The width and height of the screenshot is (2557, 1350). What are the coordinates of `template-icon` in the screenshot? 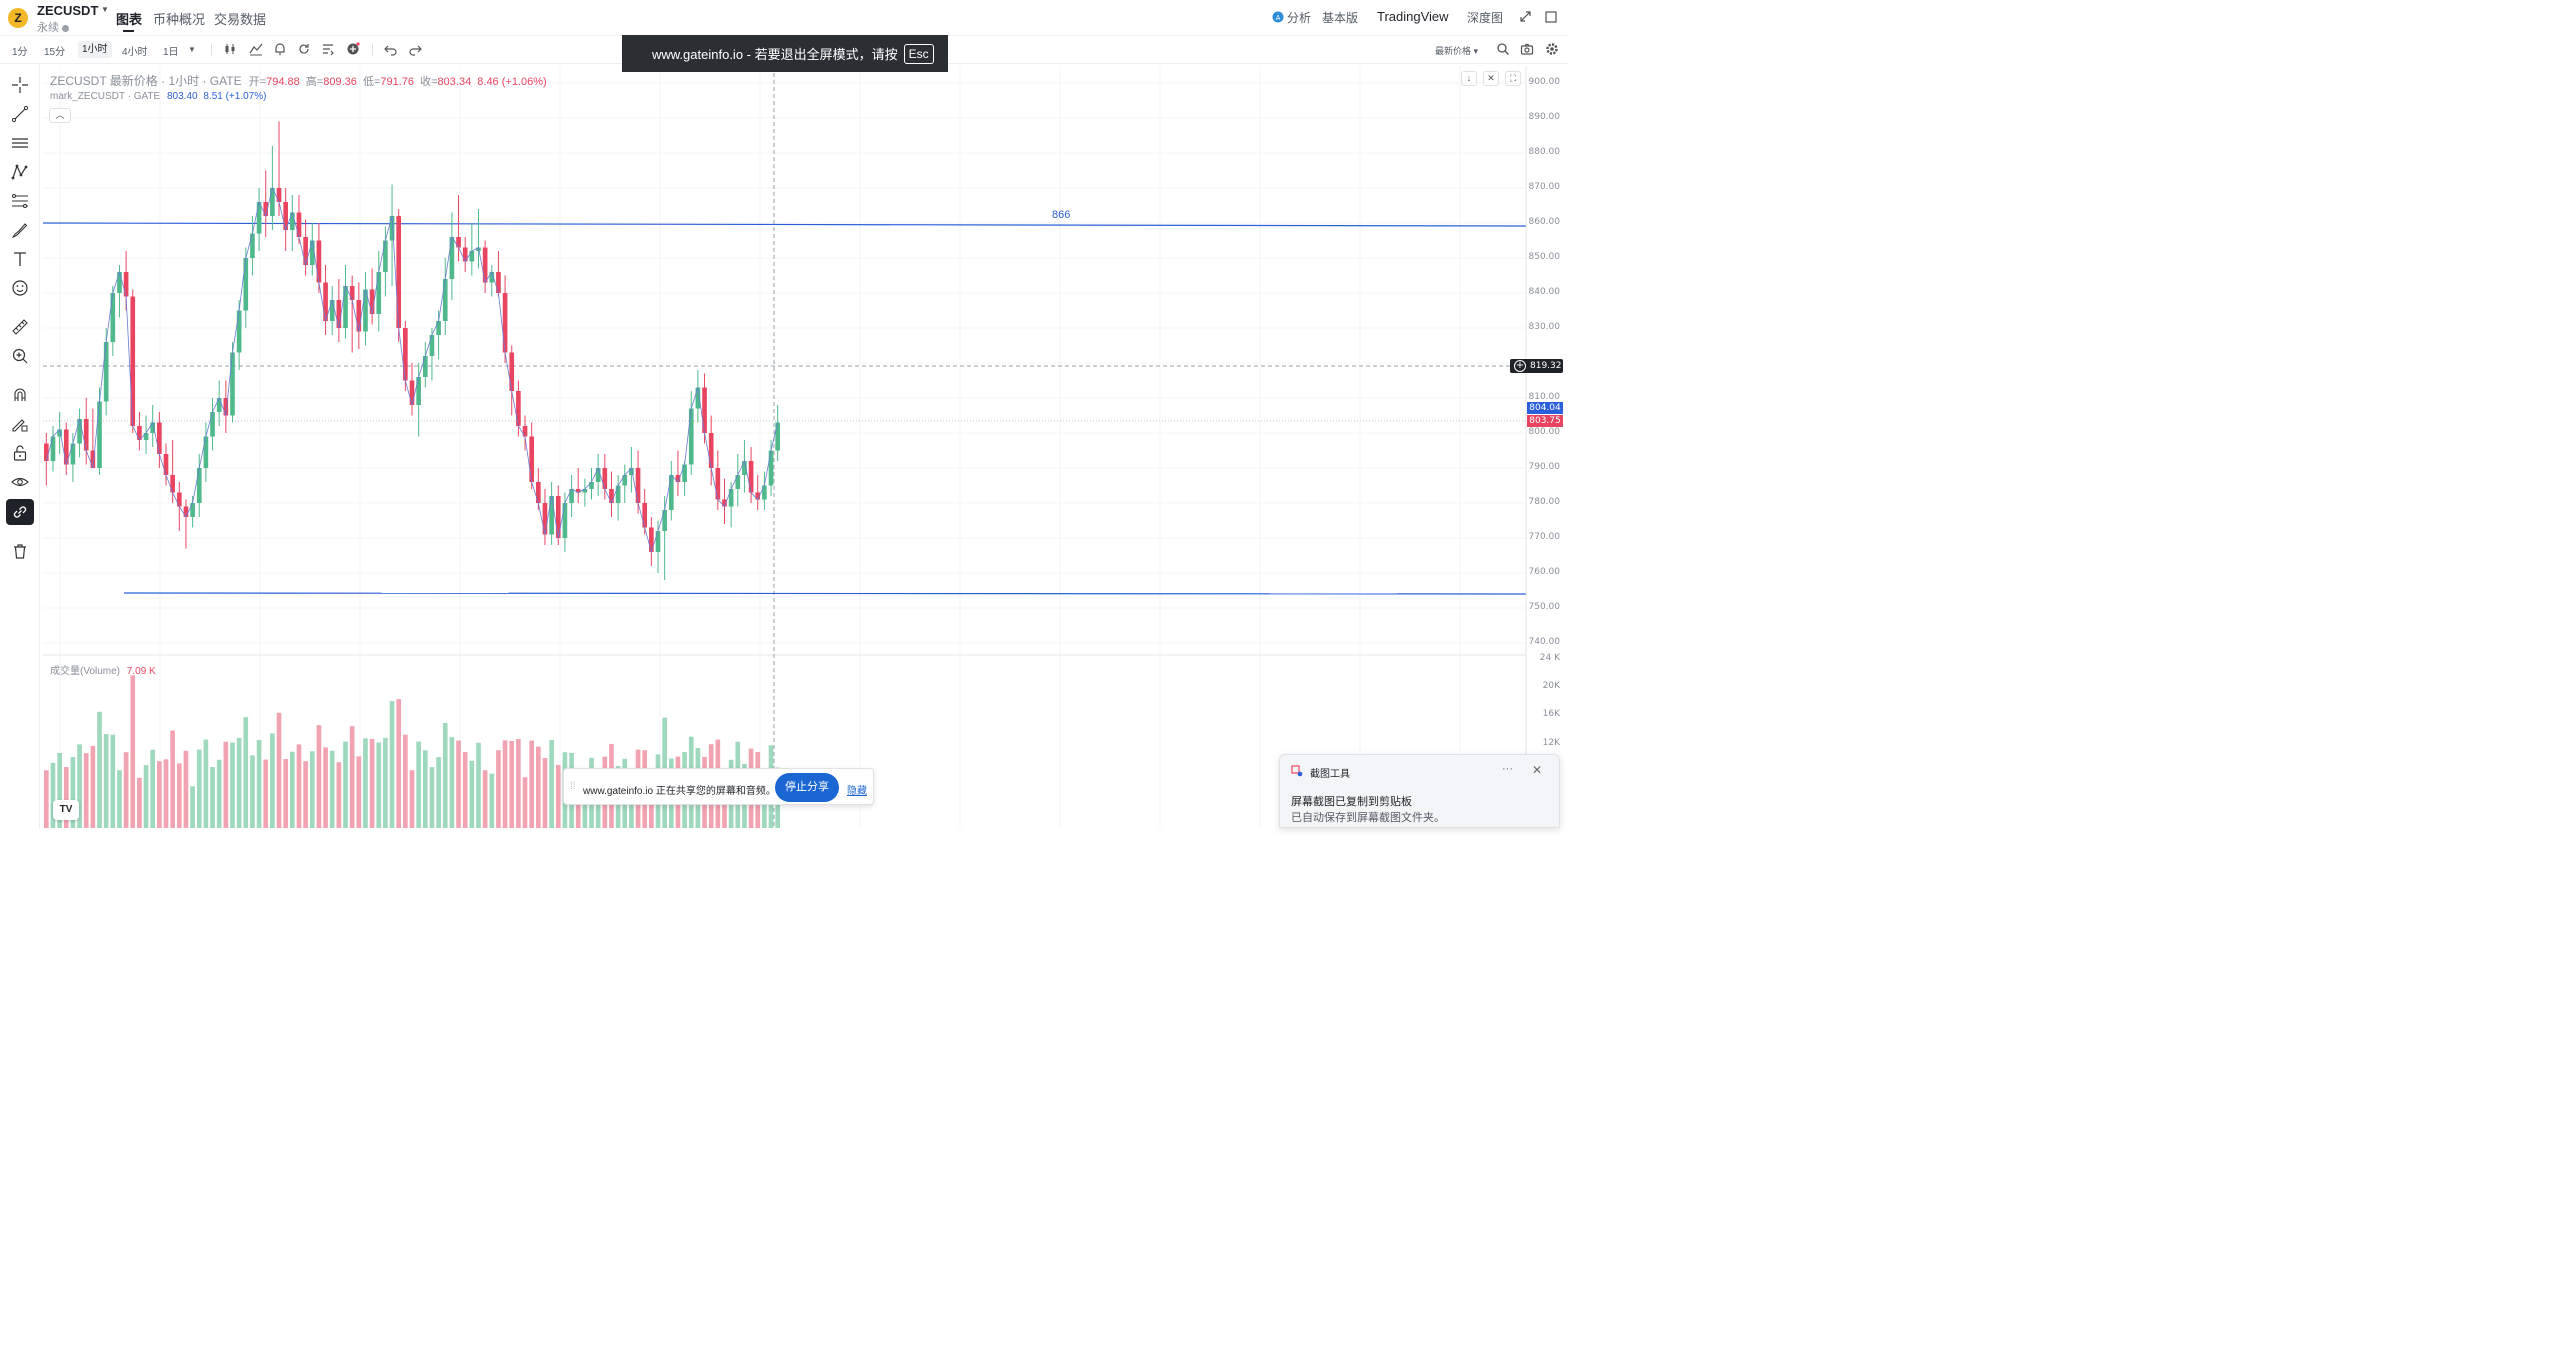 It's located at (328, 49).